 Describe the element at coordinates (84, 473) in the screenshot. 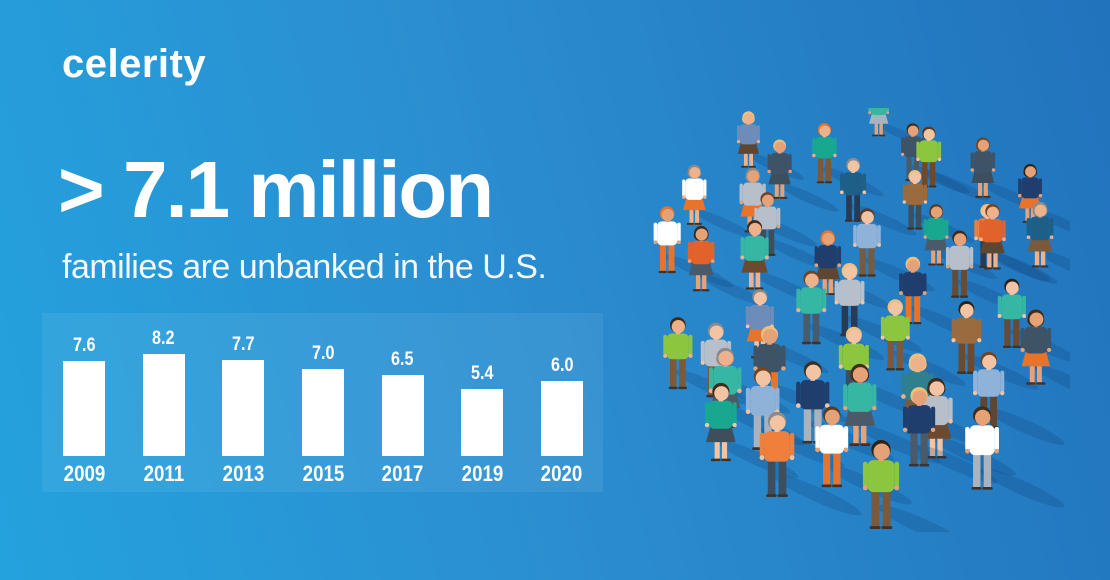

I see `bar-category-label: 2009` at that location.